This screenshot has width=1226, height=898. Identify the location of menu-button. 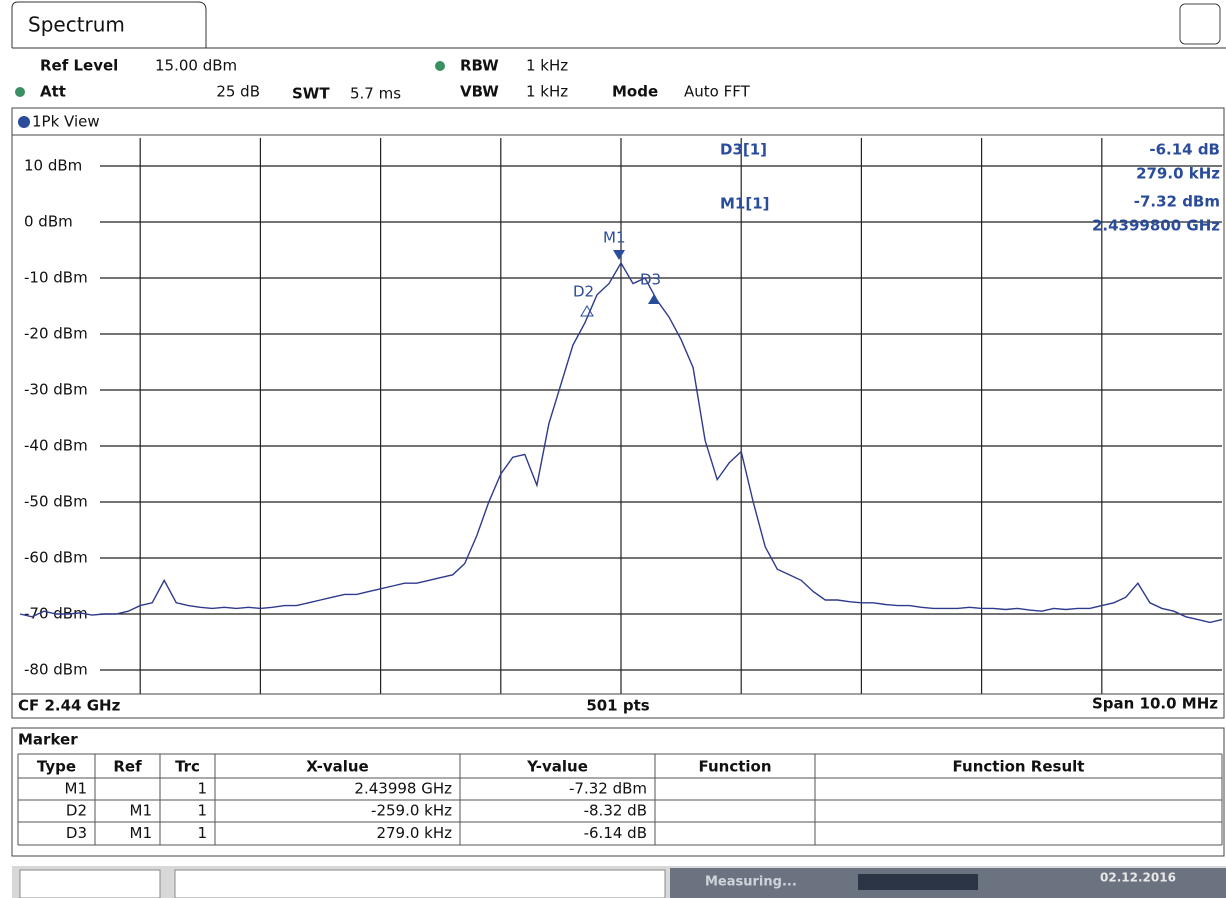
(1200, 24).